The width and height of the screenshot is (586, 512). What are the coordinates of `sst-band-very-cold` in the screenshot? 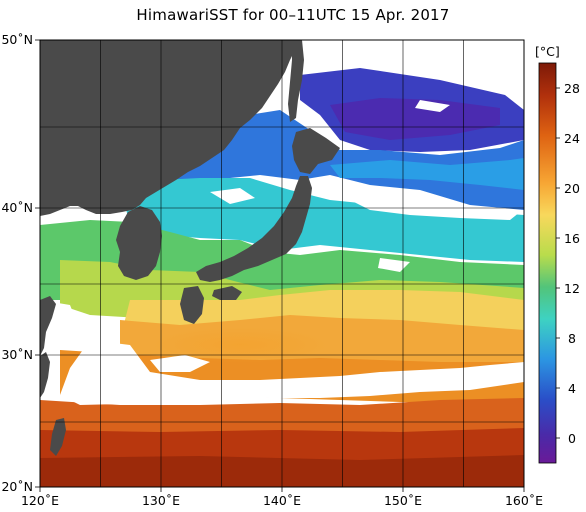 It's located at (415, 119).